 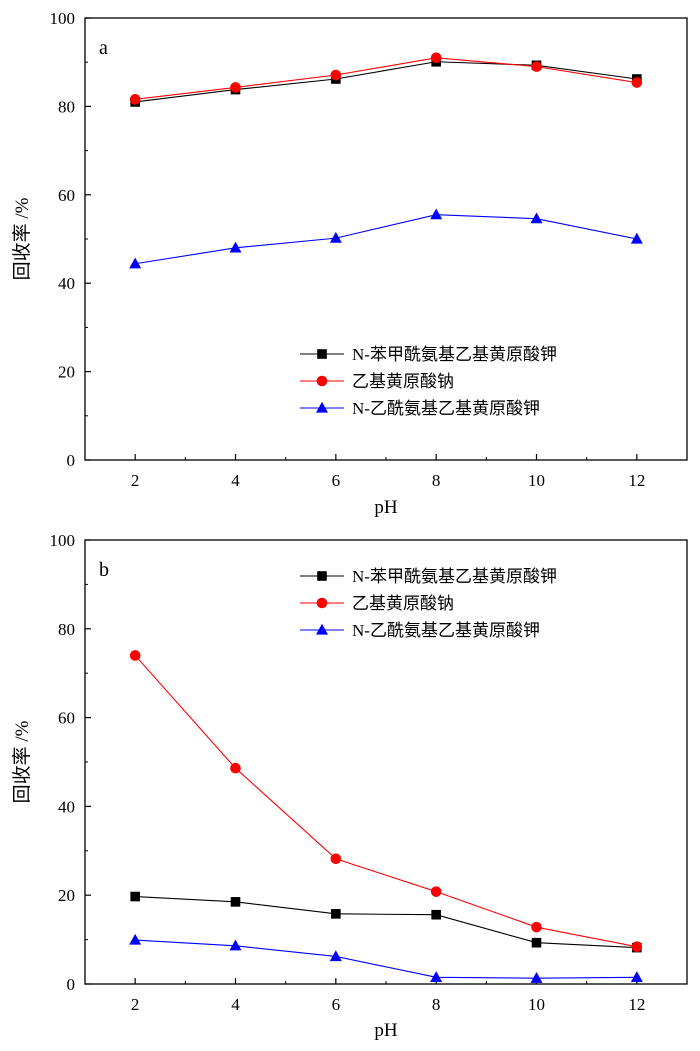 I want to click on panel-label: b, so click(x=104, y=570).